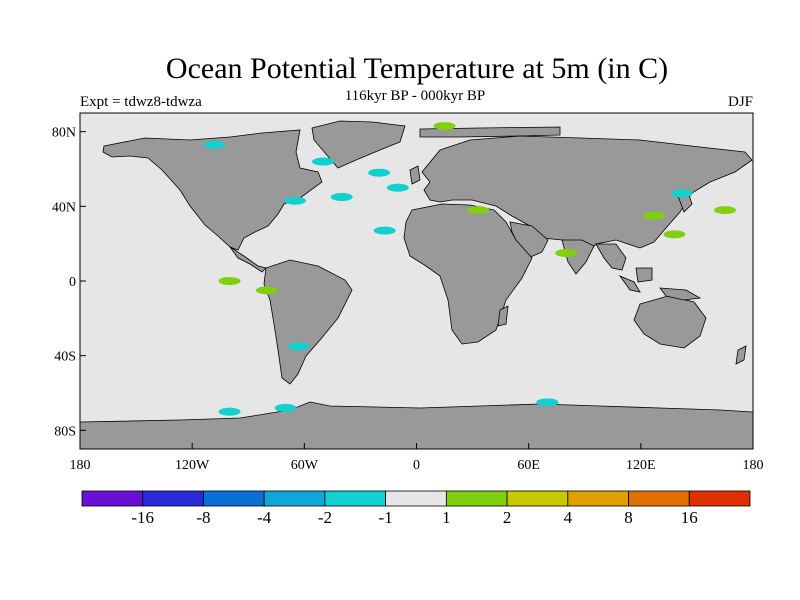 This screenshot has width=800, height=600. Describe the element at coordinates (468, 274) in the screenshot. I see `africa` at that location.